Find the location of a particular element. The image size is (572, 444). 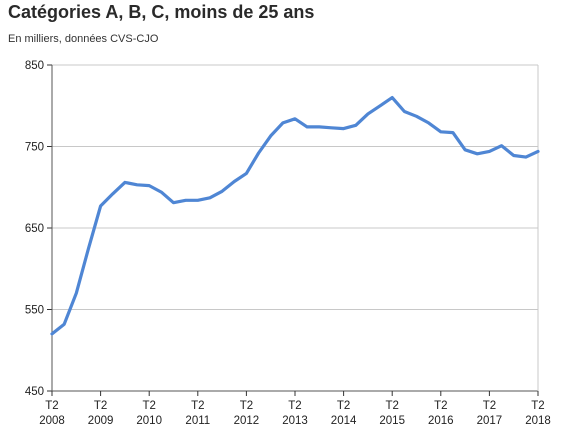

x-tick-label-year: 2009 is located at coordinates (101, 421).